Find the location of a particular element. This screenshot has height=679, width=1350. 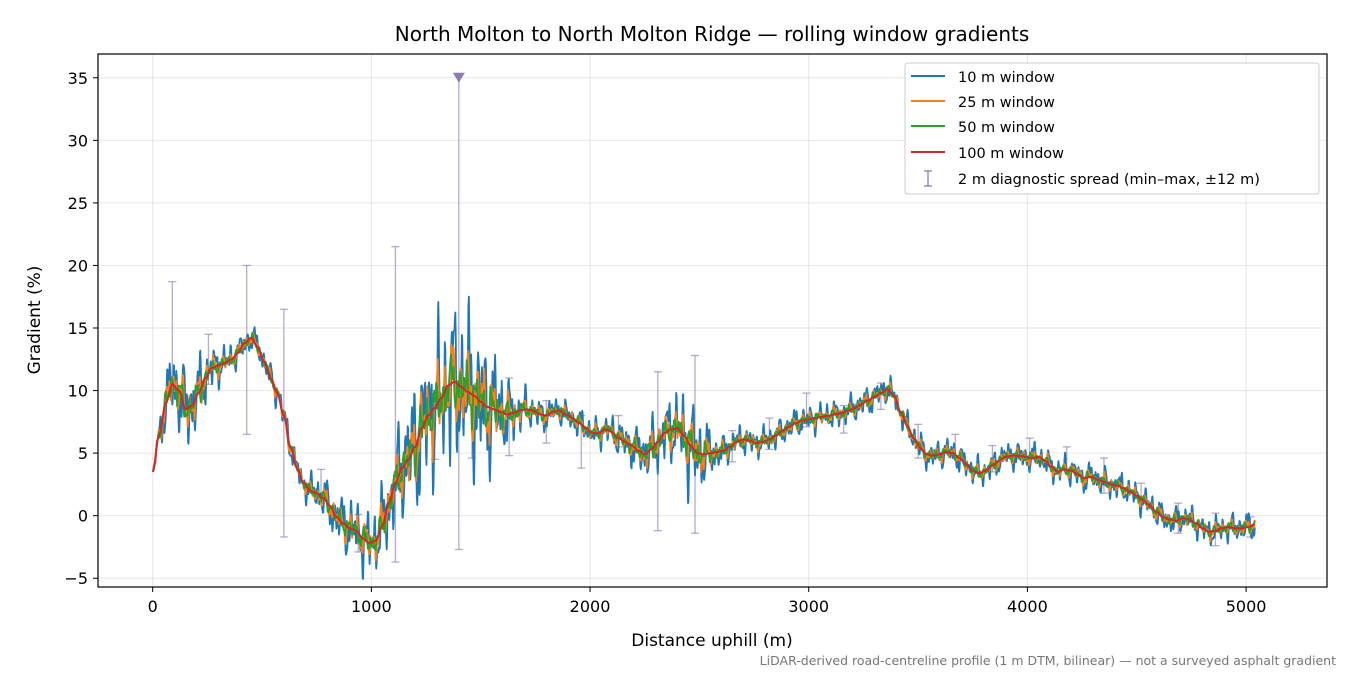

legend-swatch-spread is located at coordinates (928, 178).